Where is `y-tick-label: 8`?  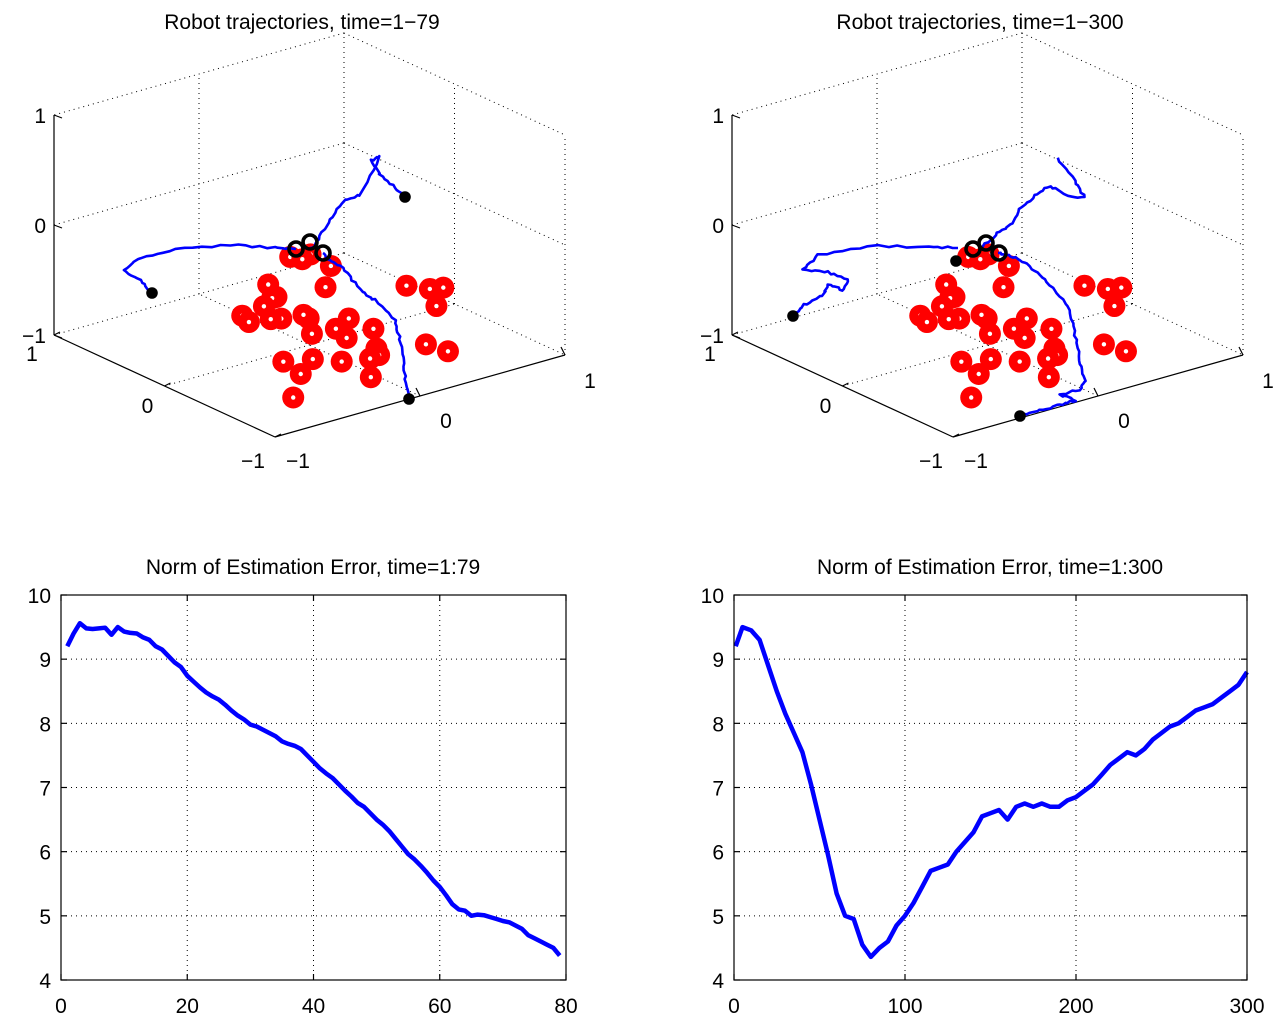
y-tick-label: 8 is located at coordinates (45, 724).